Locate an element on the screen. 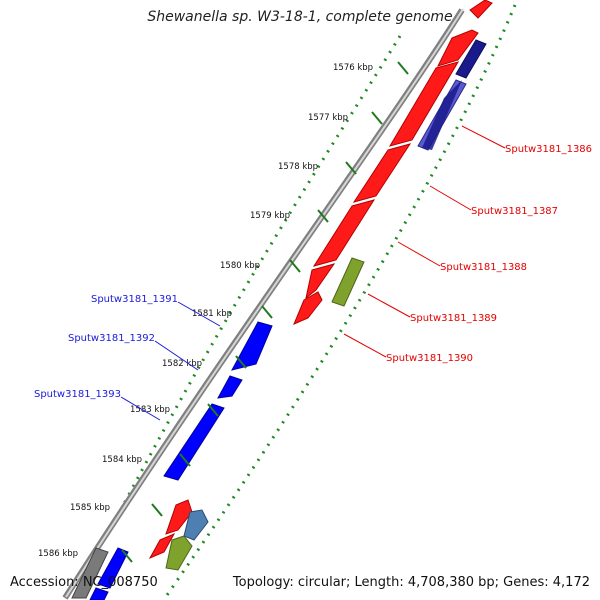 The height and width of the screenshot is (600, 600). tick-label: 1585 kbp is located at coordinates (90, 508).